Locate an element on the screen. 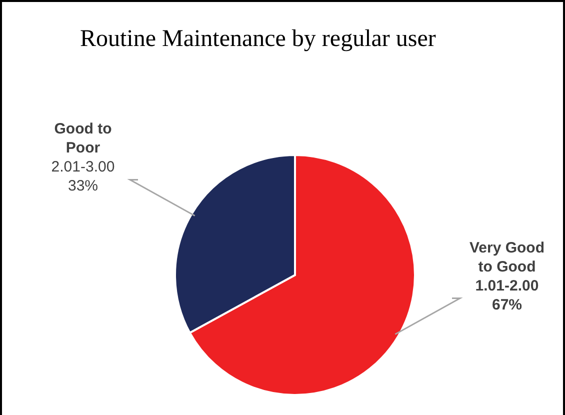  text: 2.01-3.00 is located at coordinates (83, 167).